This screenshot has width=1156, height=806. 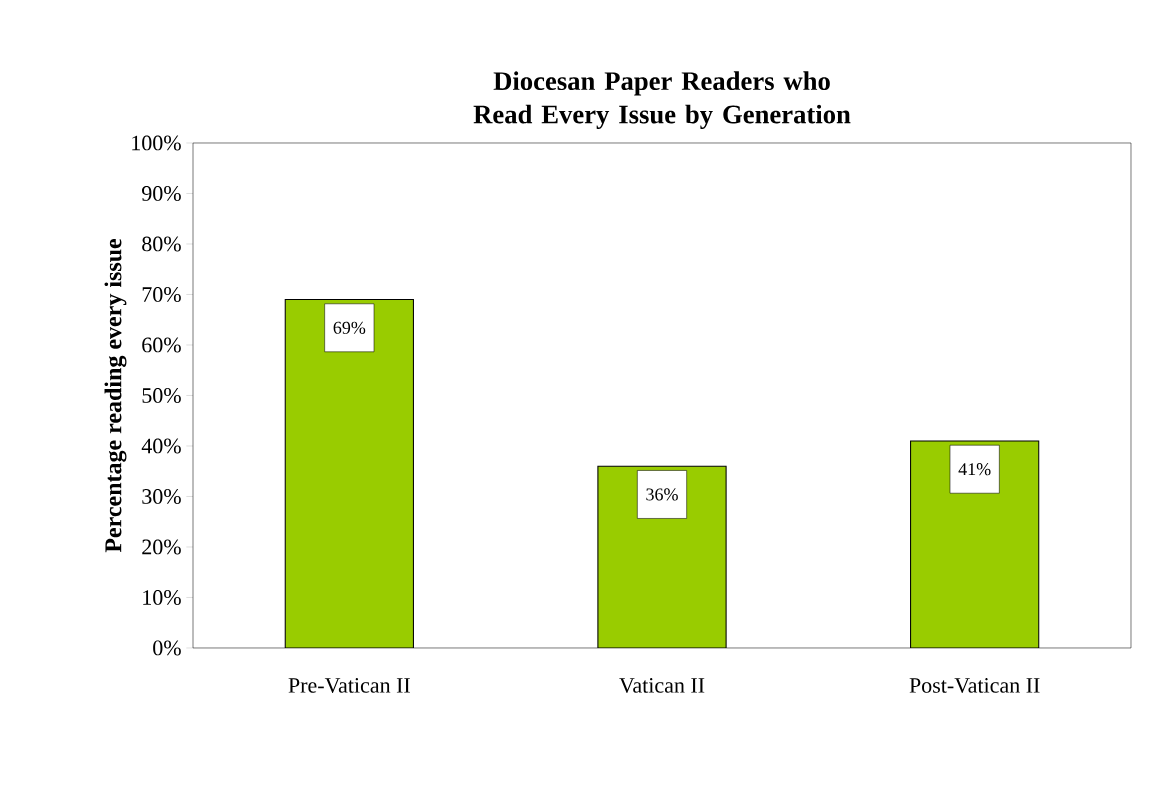 What do you see at coordinates (161, 446) in the screenshot?
I see `y-tick-label: 40%` at bounding box center [161, 446].